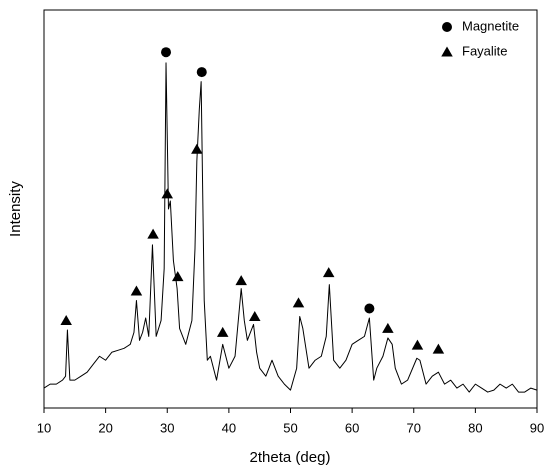  Describe the element at coordinates (352, 427) in the screenshot. I see `x-tick-label: 60` at that location.